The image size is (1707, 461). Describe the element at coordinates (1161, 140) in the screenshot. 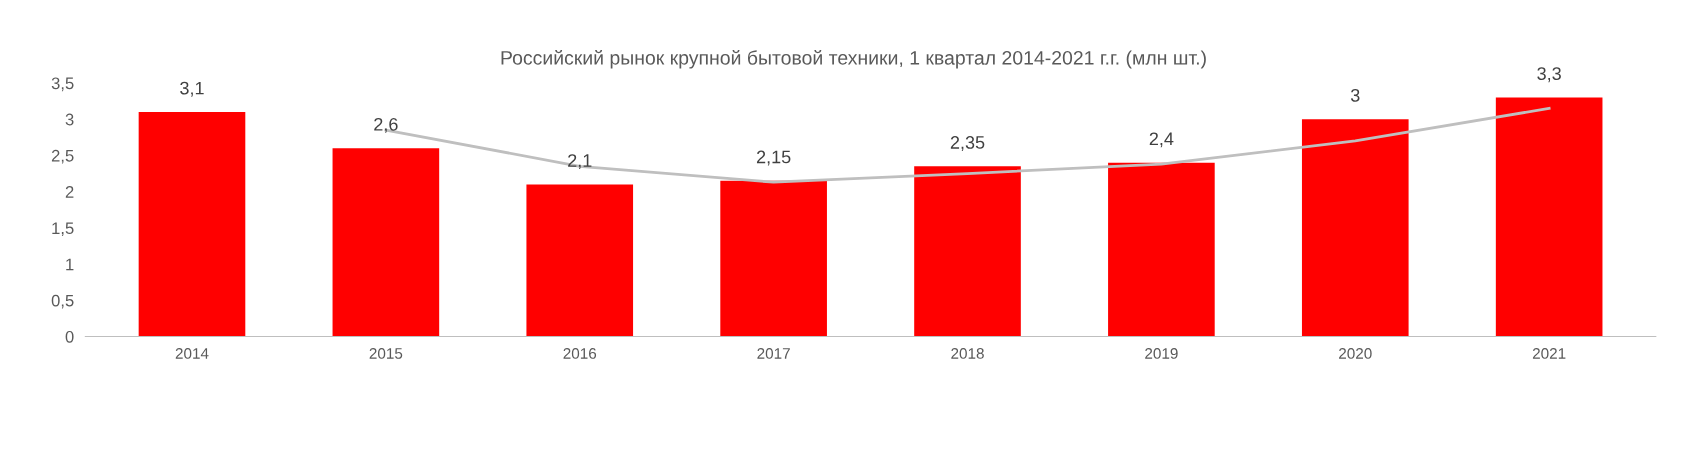

I see `data-label: 2,4` at that location.